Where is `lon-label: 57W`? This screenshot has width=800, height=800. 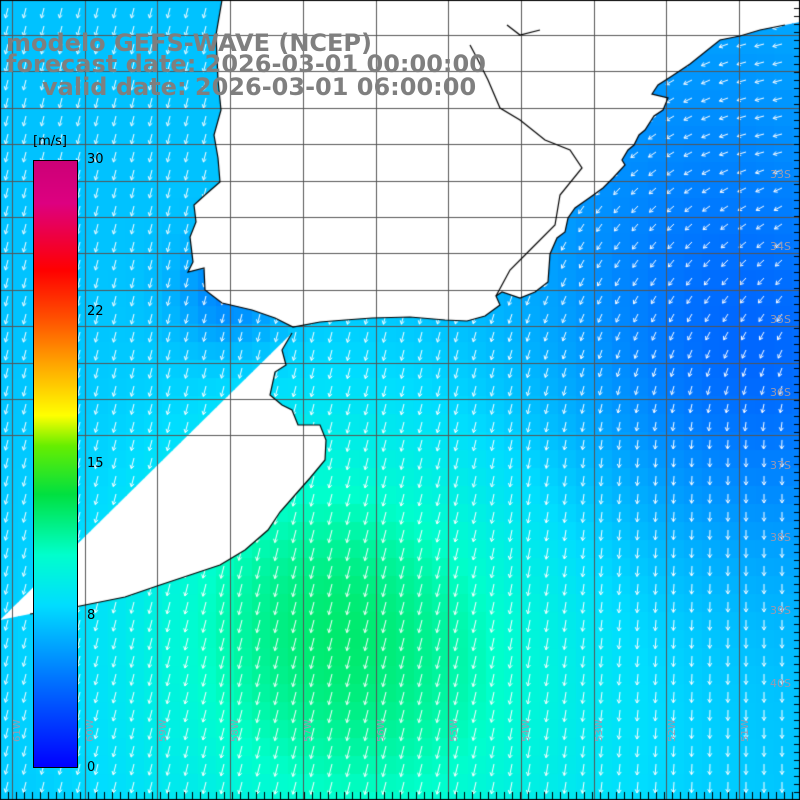
lon-label: 57W is located at coordinates (308, 730).